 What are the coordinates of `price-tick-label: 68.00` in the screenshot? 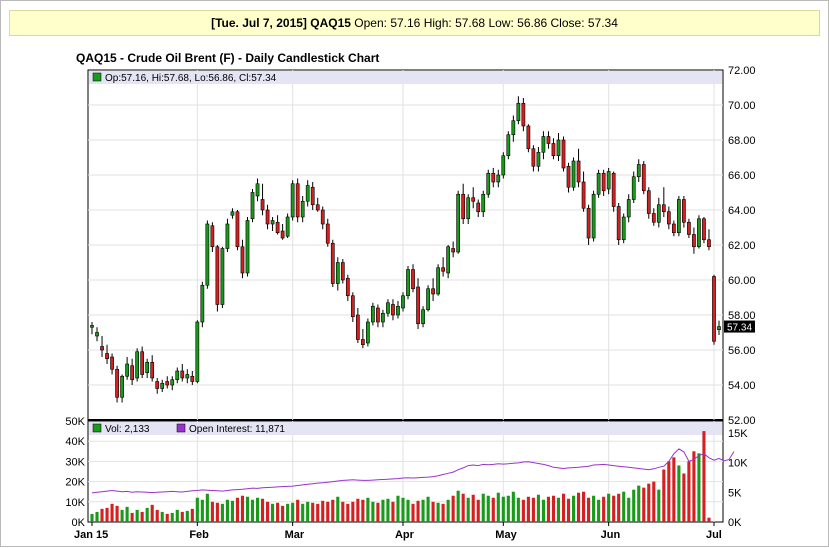 It's located at (742, 141).